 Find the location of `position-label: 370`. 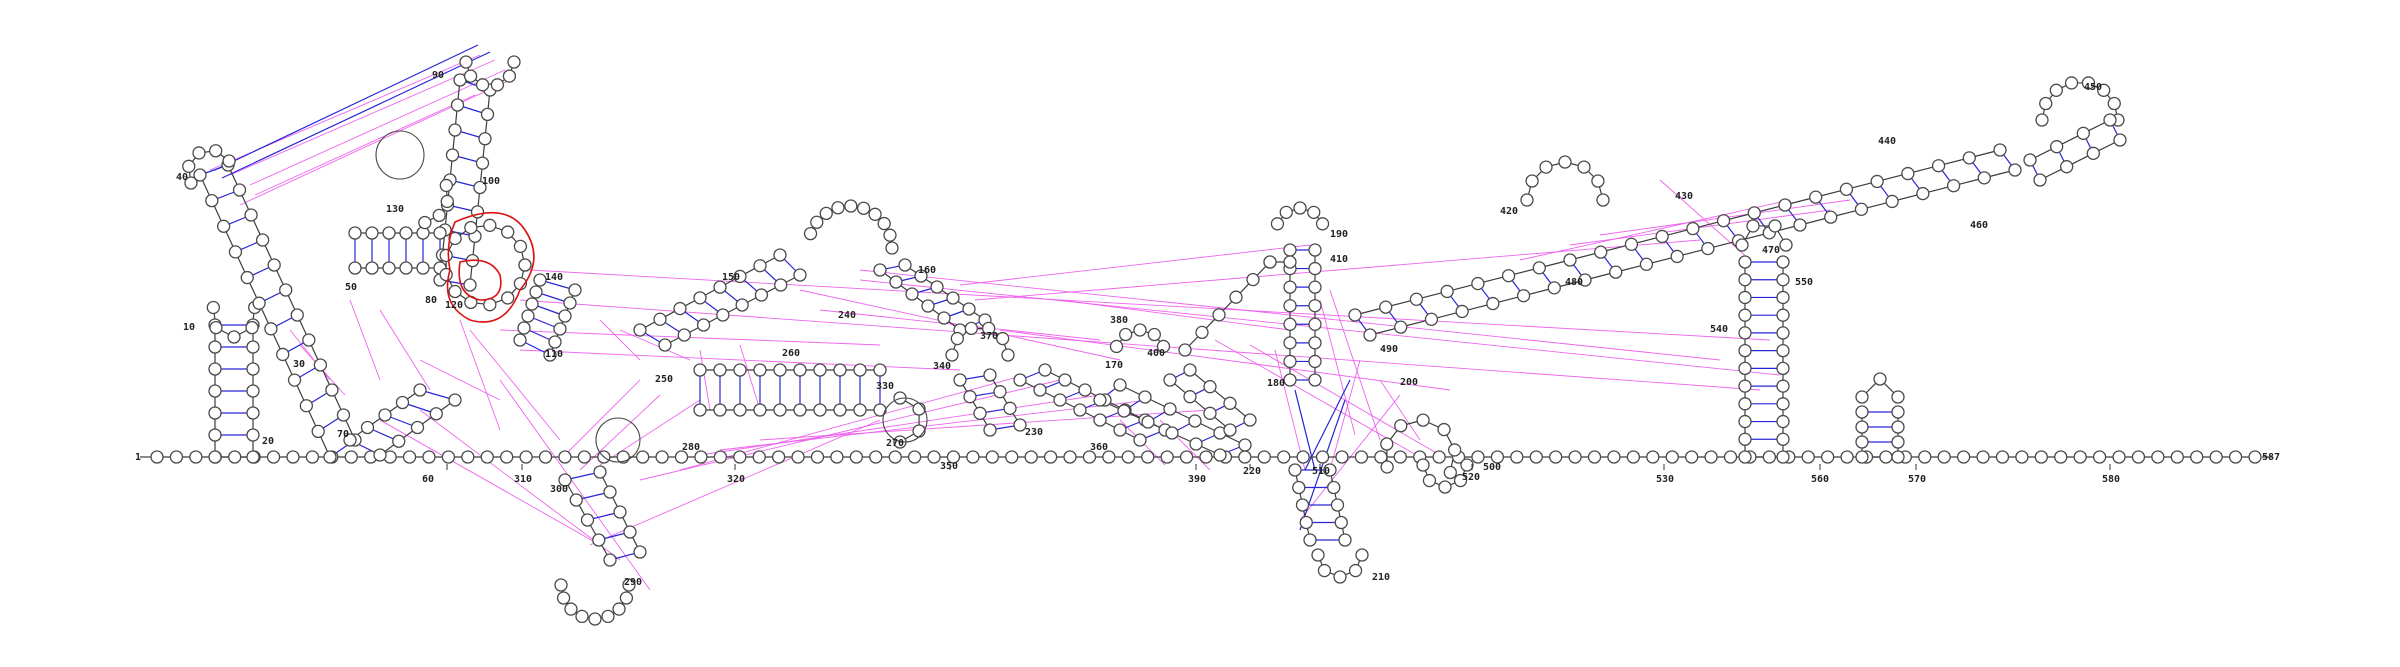

position-label: 370 is located at coordinates (989, 336).